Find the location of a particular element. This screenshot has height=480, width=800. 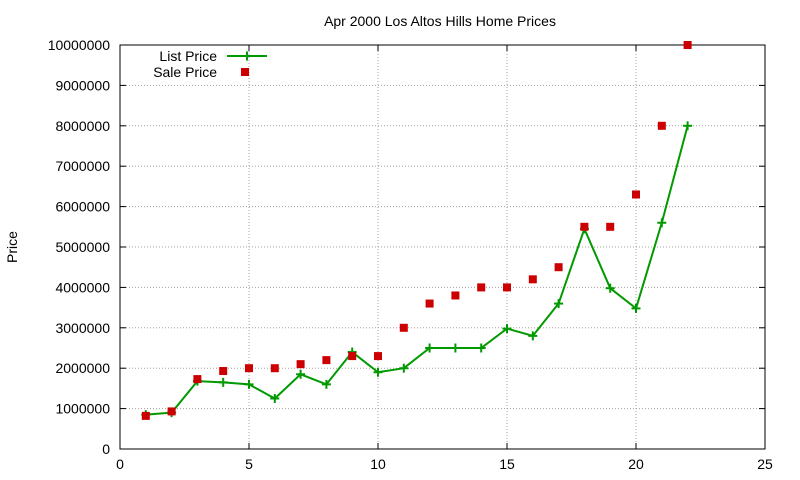

chart-title: Apr 2000 Los Altos Hills Home Prices is located at coordinates (440, 21).